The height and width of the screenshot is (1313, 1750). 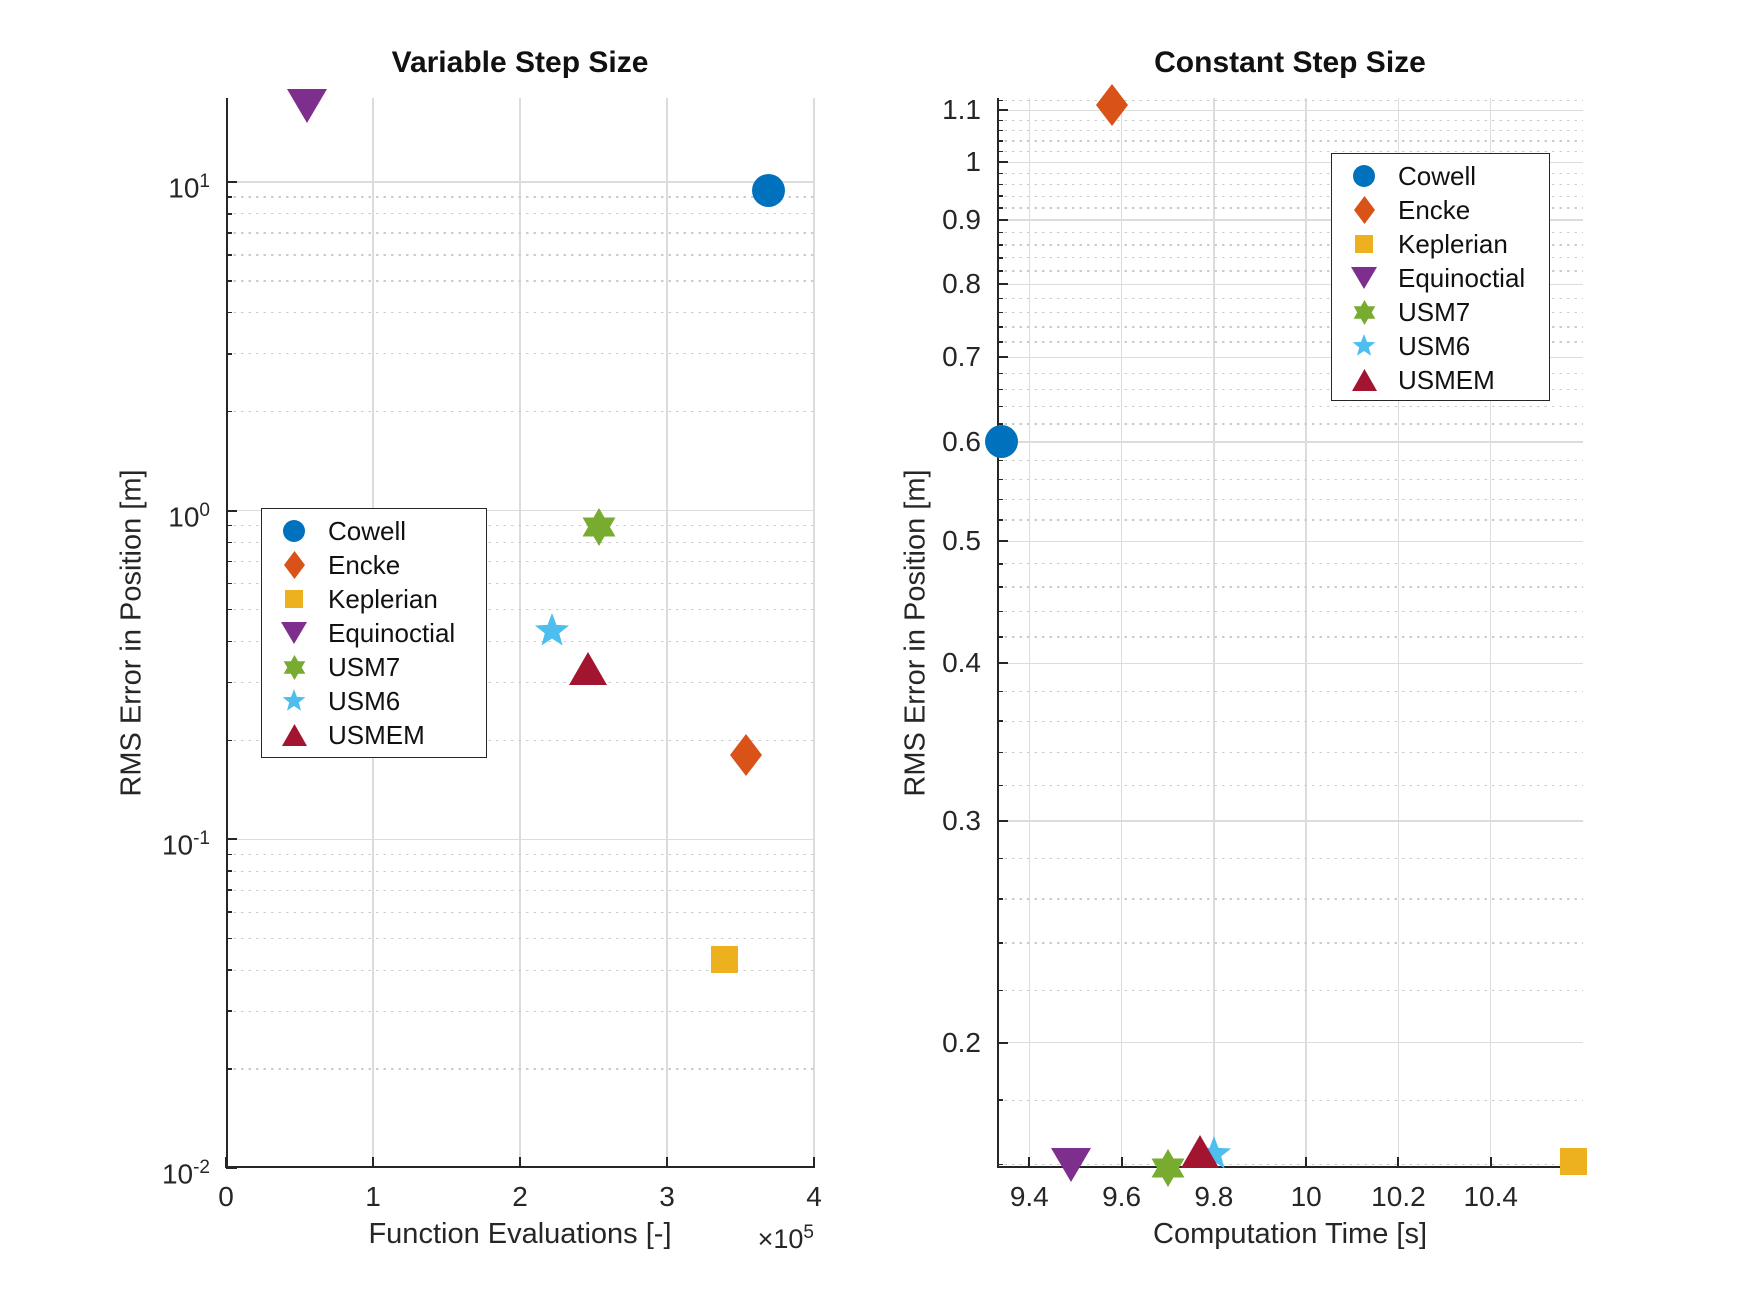 I want to click on legend-marker-keplerian, so click(x=294, y=599).